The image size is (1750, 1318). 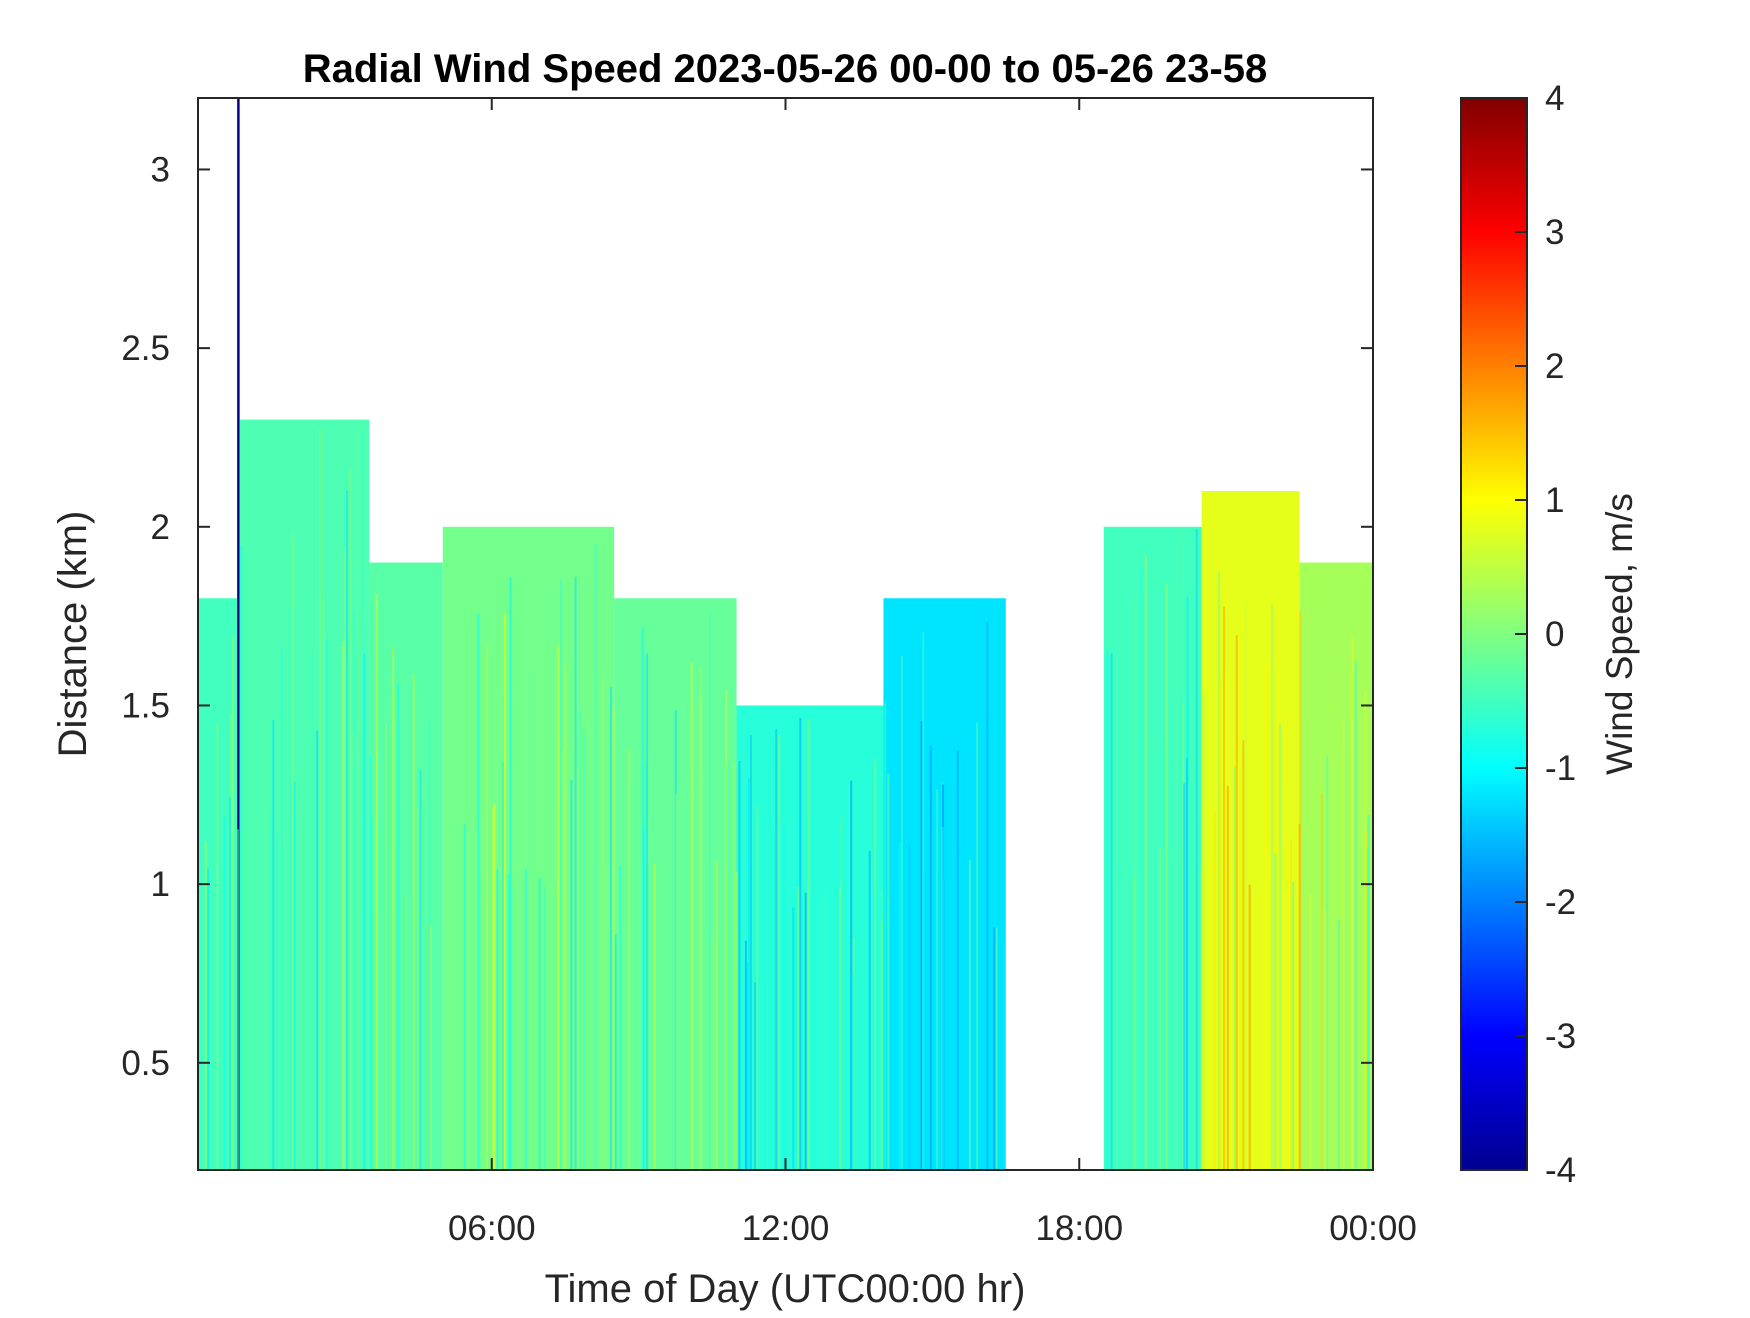 What do you see at coordinates (1554, 98) in the screenshot?
I see `colorbar-tick-label: 4` at bounding box center [1554, 98].